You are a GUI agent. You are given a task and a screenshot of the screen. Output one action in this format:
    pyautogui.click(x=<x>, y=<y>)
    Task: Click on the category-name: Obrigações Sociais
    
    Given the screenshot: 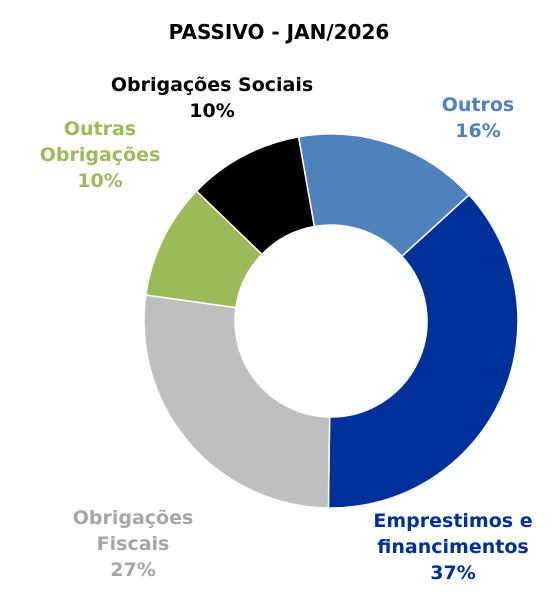 What is the action you would take?
    pyautogui.click(x=212, y=85)
    